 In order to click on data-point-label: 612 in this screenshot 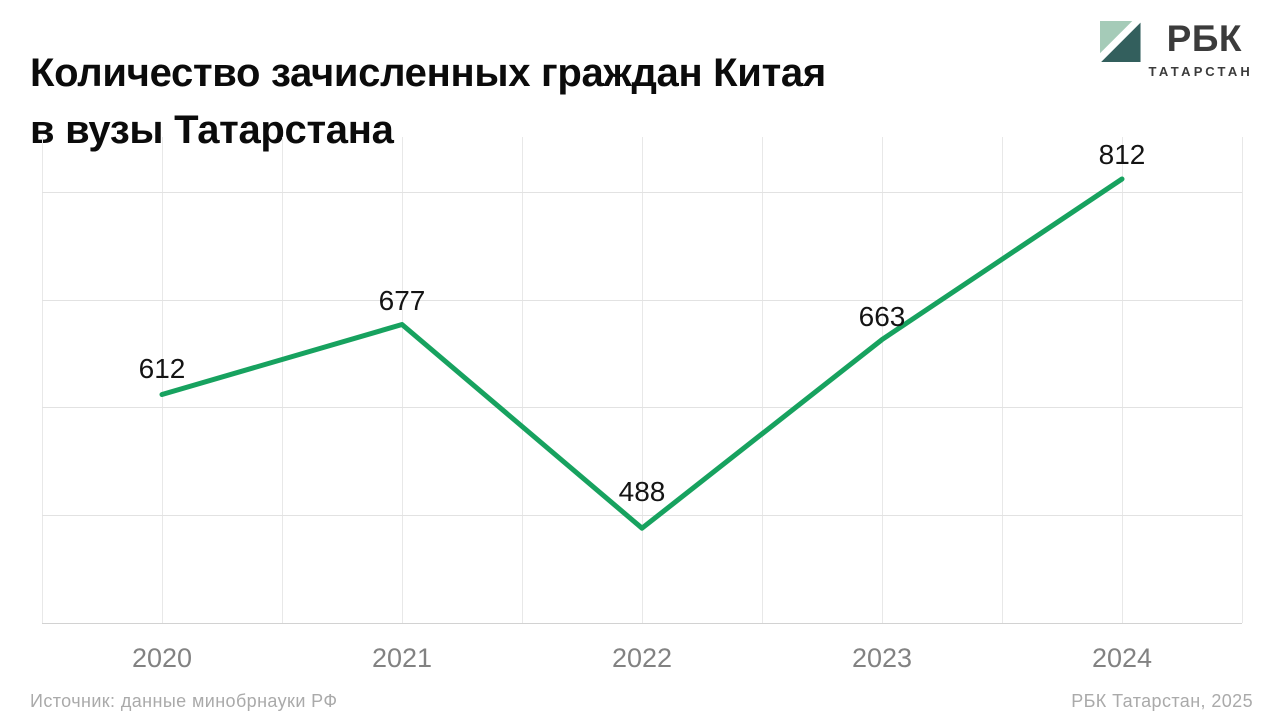, I will do `click(162, 368)`.